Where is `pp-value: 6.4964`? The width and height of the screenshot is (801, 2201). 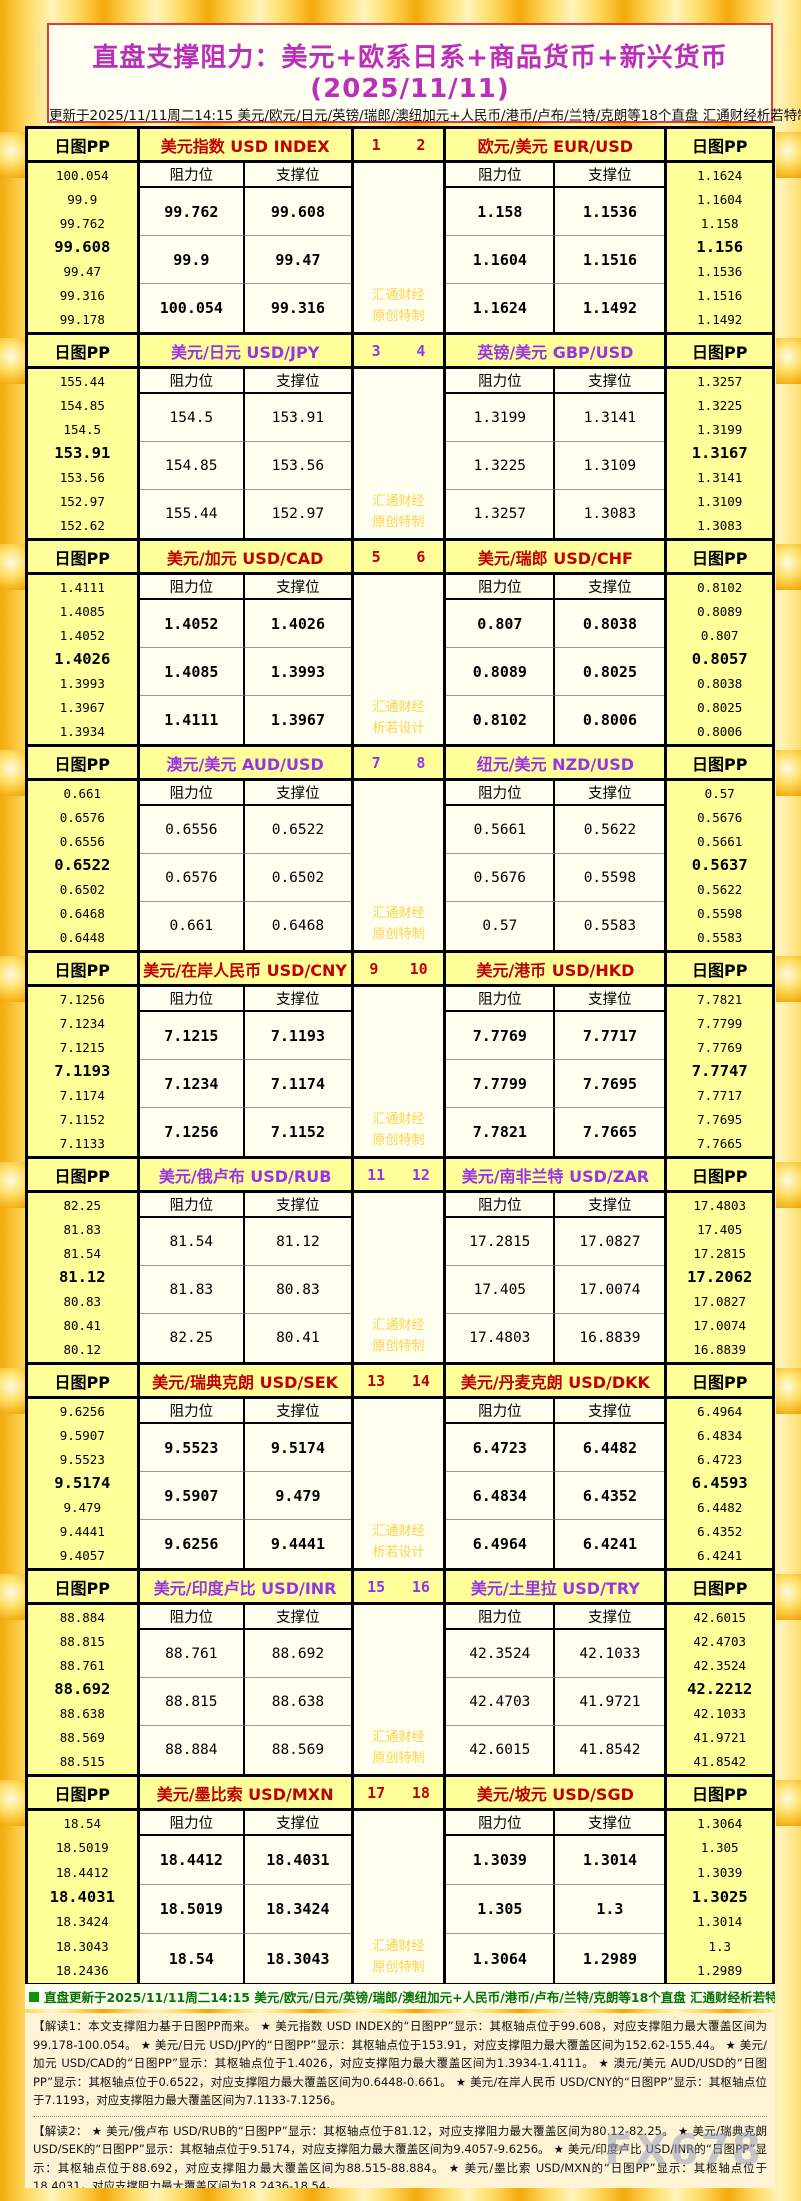
pp-value: 6.4964 is located at coordinates (720, 1411).